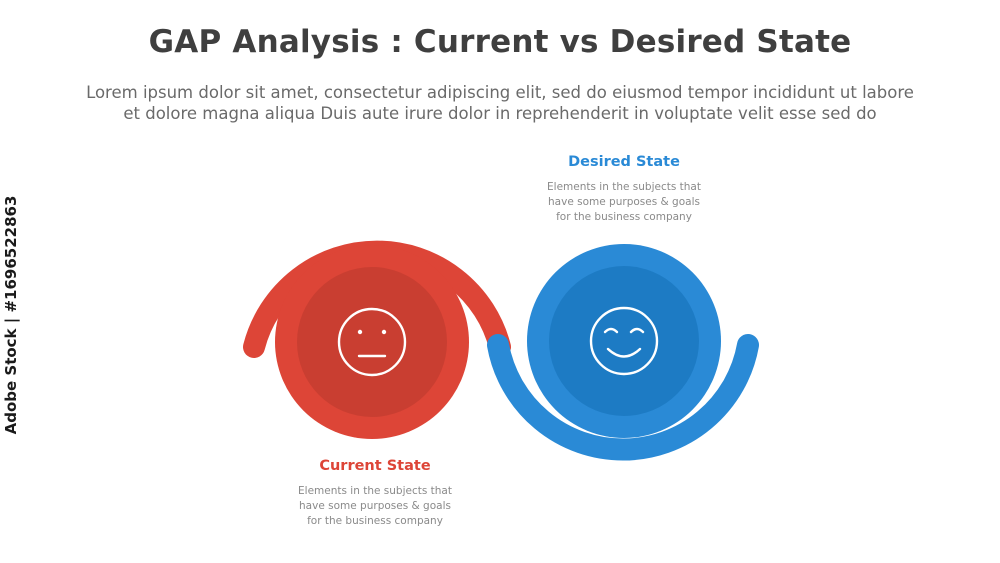  I want to click on smile-face-icon, so click(624, 341).